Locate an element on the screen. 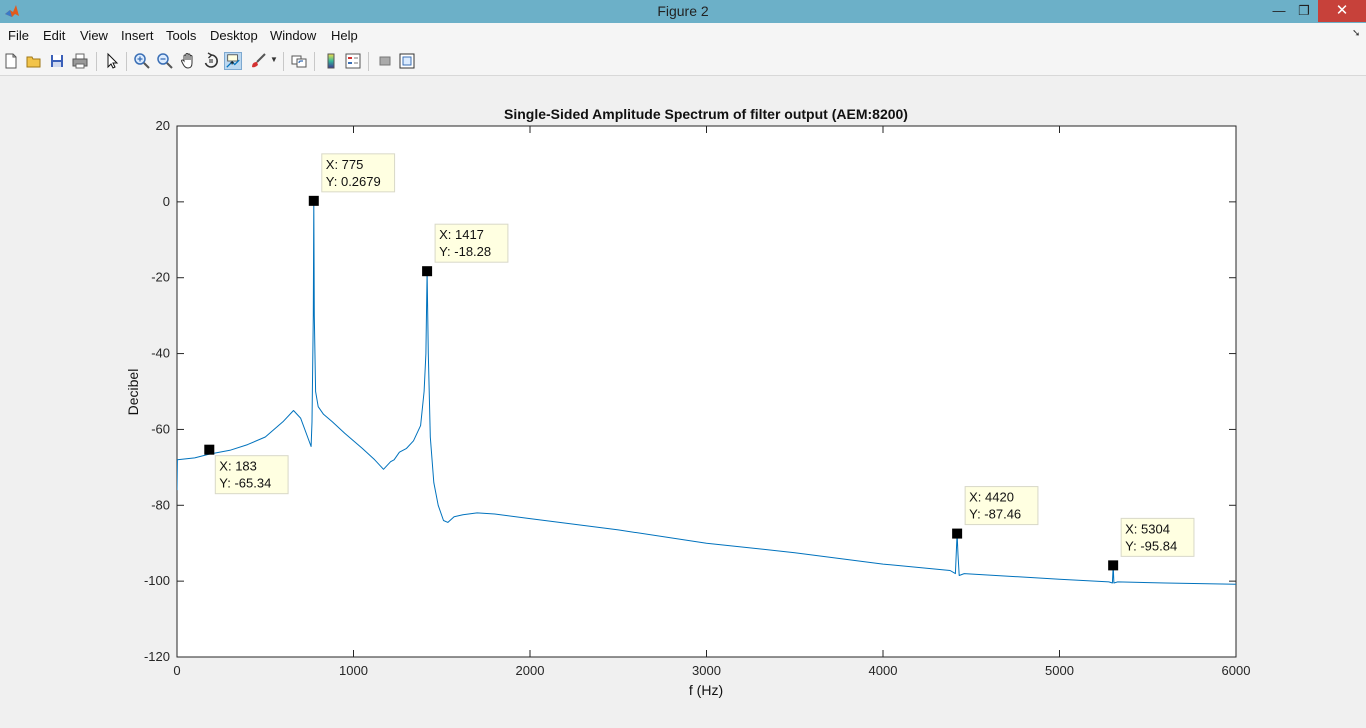 The image size is (1366, 728). rotate-3d-icon is located at coordinates (211, 61).